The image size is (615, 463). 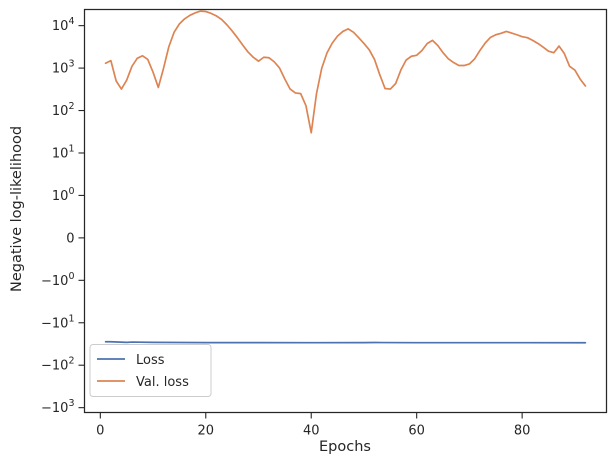 What do you see at coordinates (416, 431) in the screenshot?
I see `x-tick-label: 60` at bounding box center [416, 431].